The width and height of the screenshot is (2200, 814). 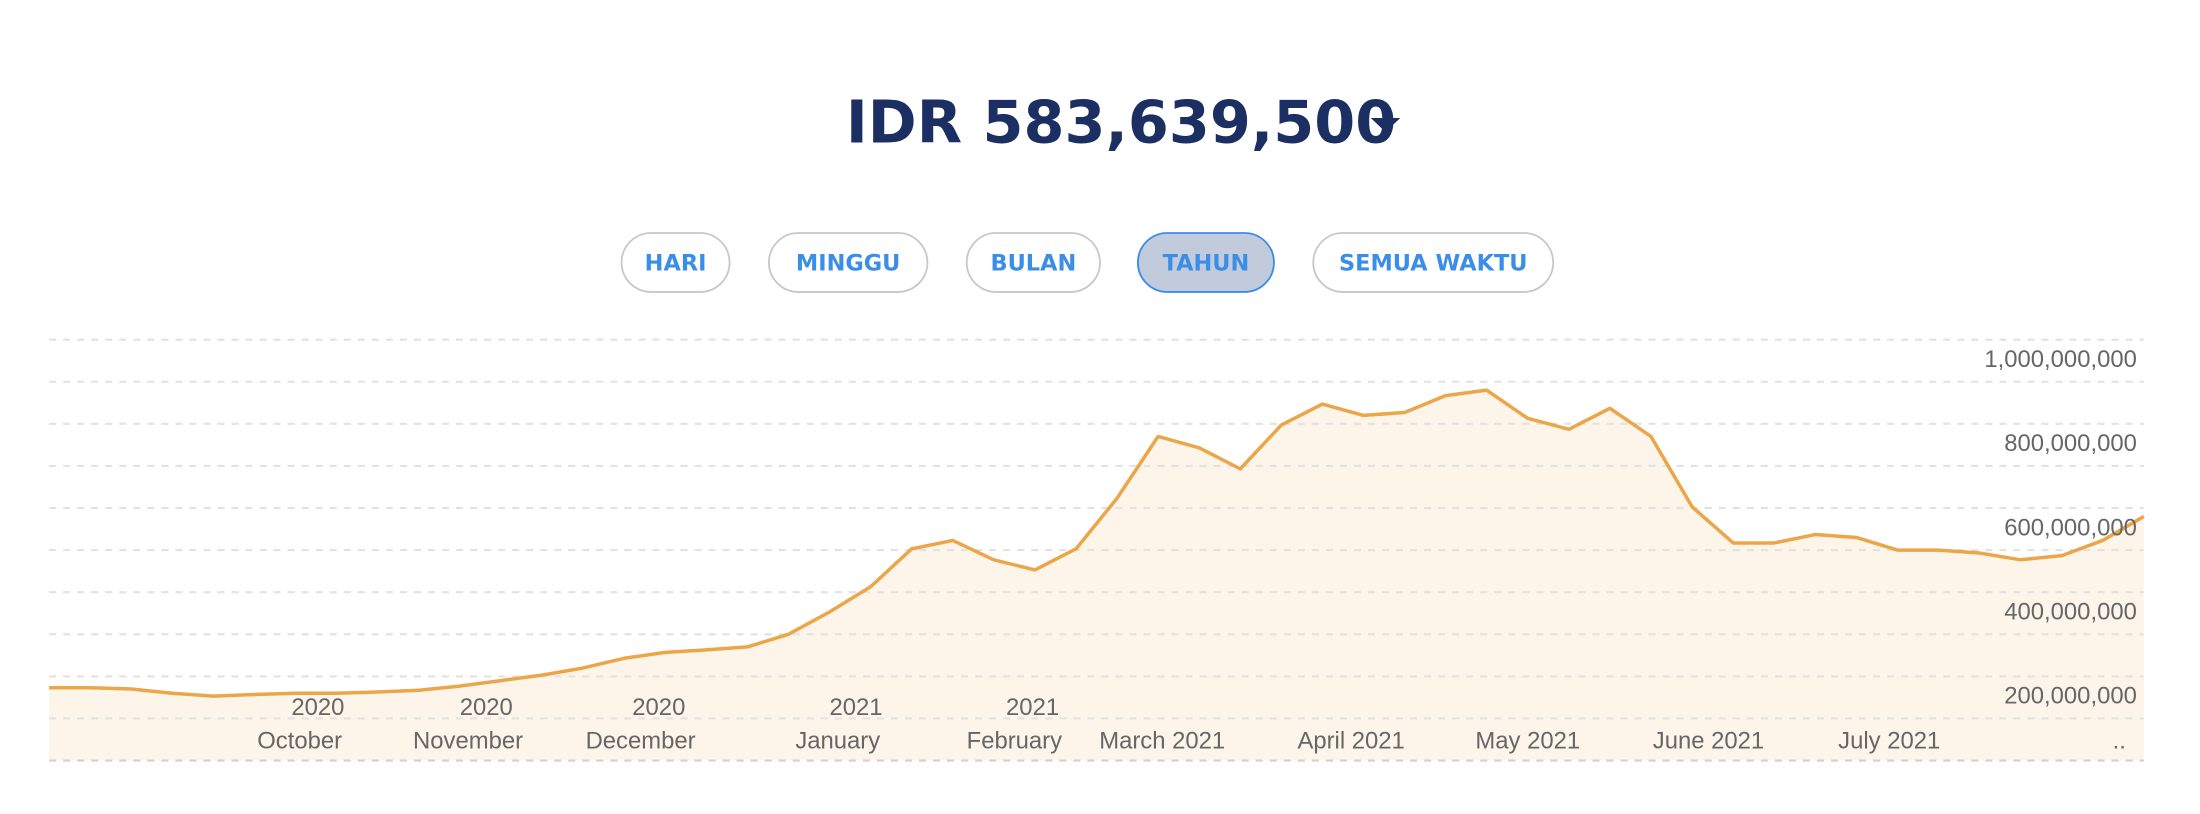 What do you see at coordinates (299, 741) in the screenshot?
I see `x-tick-label: October` at bounding box center [299, 741].